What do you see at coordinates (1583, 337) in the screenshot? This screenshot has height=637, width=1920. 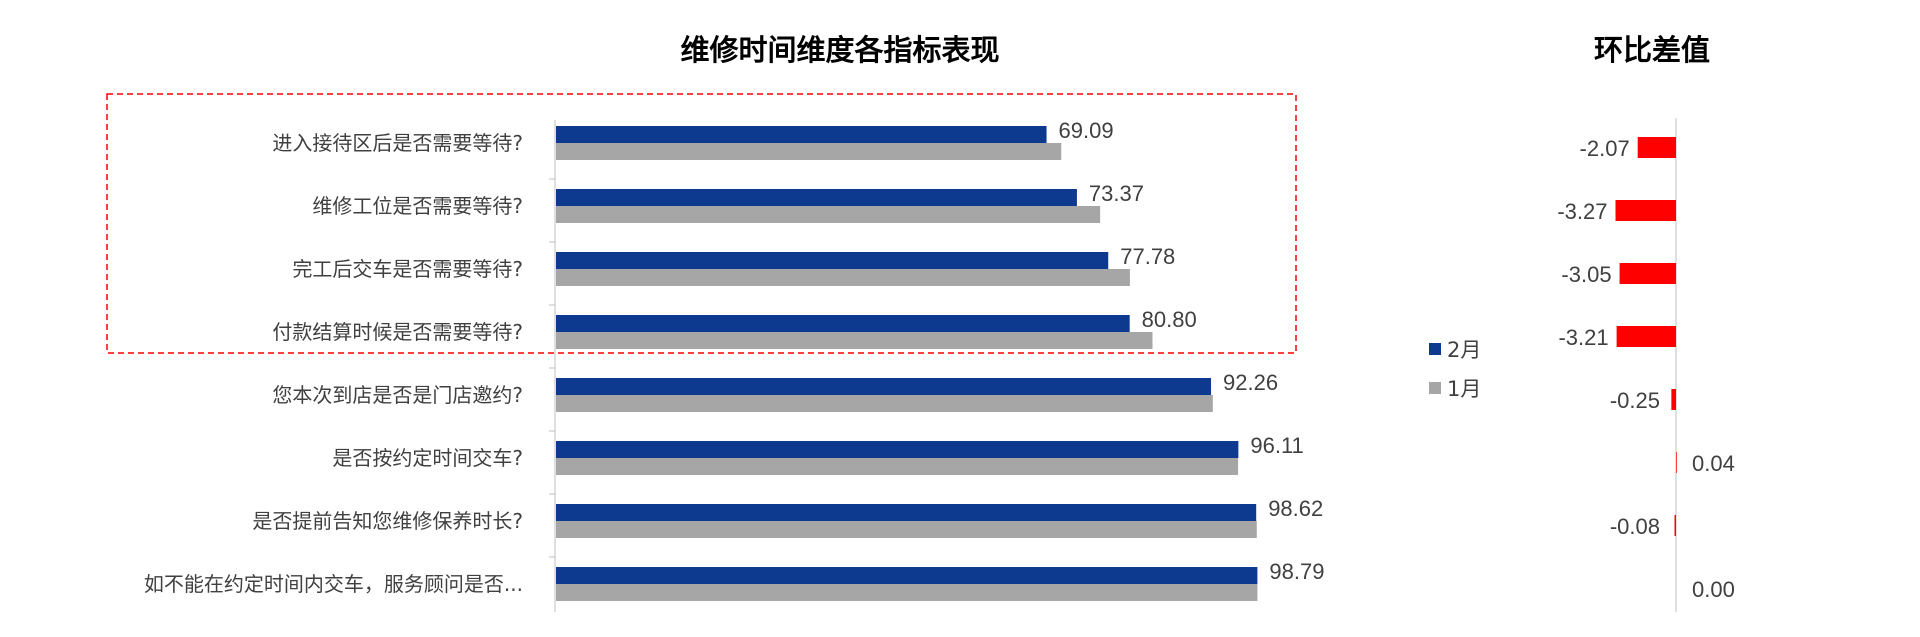 I see `diff-data-label: -3.21` at bounding box center [1583, 337].